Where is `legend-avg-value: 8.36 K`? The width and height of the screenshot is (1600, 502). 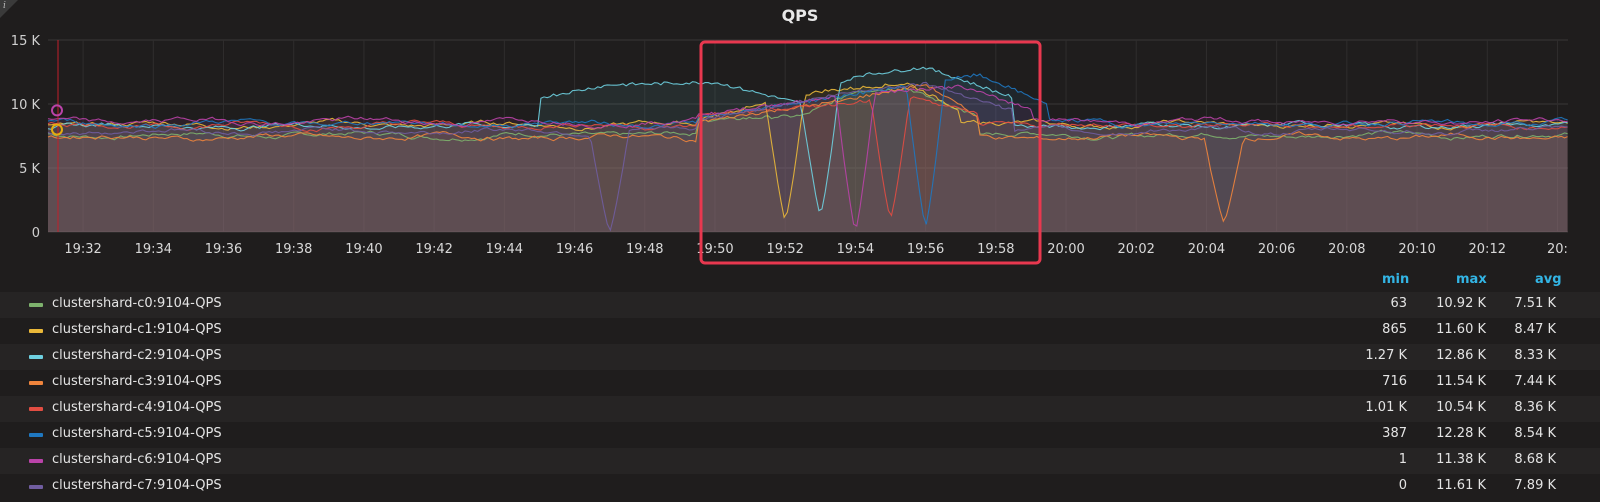
legend-avg-value: 8.36 K is located at coordinates (1535, 407).